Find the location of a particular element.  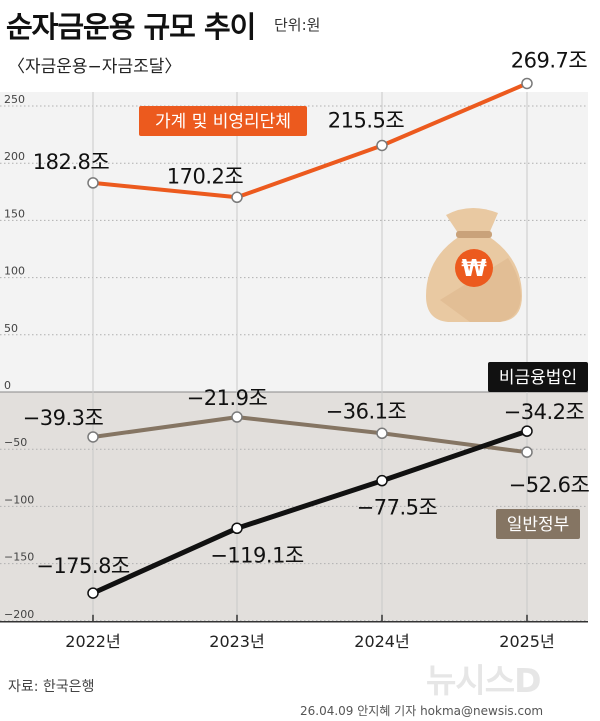

y-tick-label: 250 is located at coordinates (14, 99).